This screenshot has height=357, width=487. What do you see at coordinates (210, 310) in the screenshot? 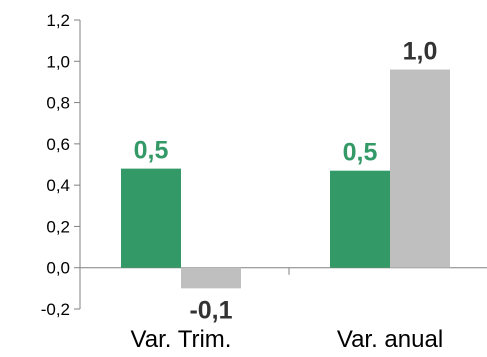
I see `bar-value-label: -0,1` at bounding box center [210, 310].